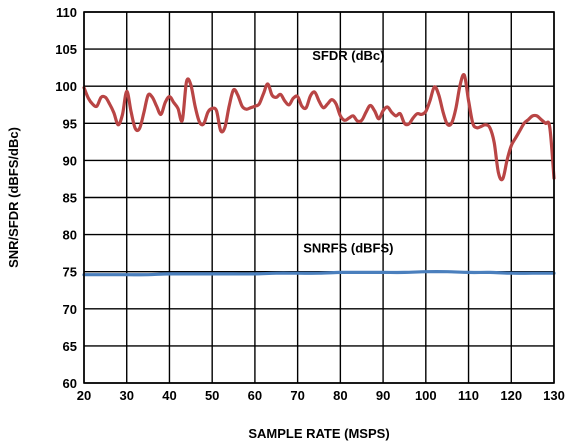  Describe the element at coordinates (340, 395) in the screenshot. I see `x-tick-label: 80` at that location.